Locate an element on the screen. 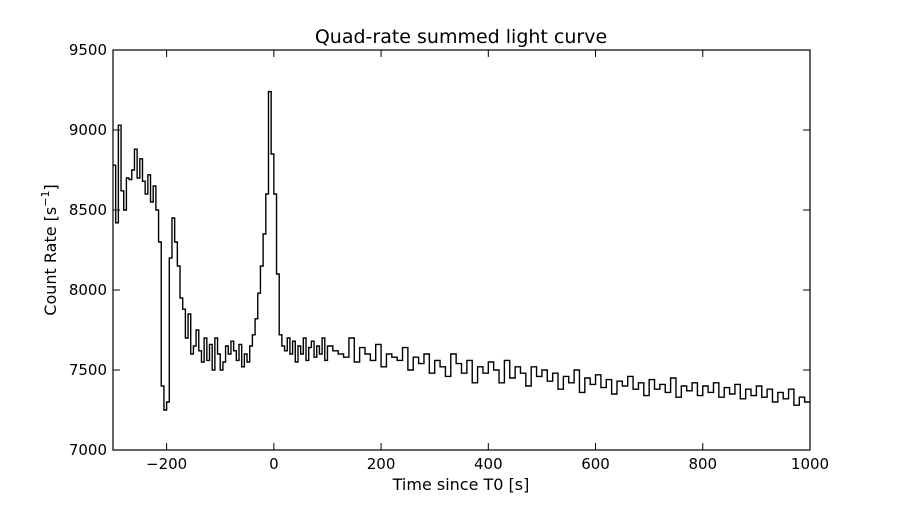 The width and height of the screenshot is (900, 505). y-tick-label: 7500 is located at coordinates (88, 370).